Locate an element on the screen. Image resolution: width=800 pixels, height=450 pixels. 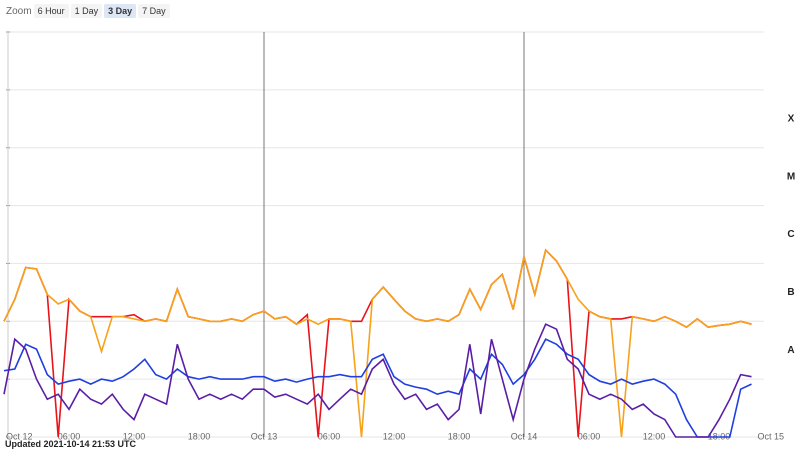
x-tick-label: Oct 15 is located at coordinates (770, 436).